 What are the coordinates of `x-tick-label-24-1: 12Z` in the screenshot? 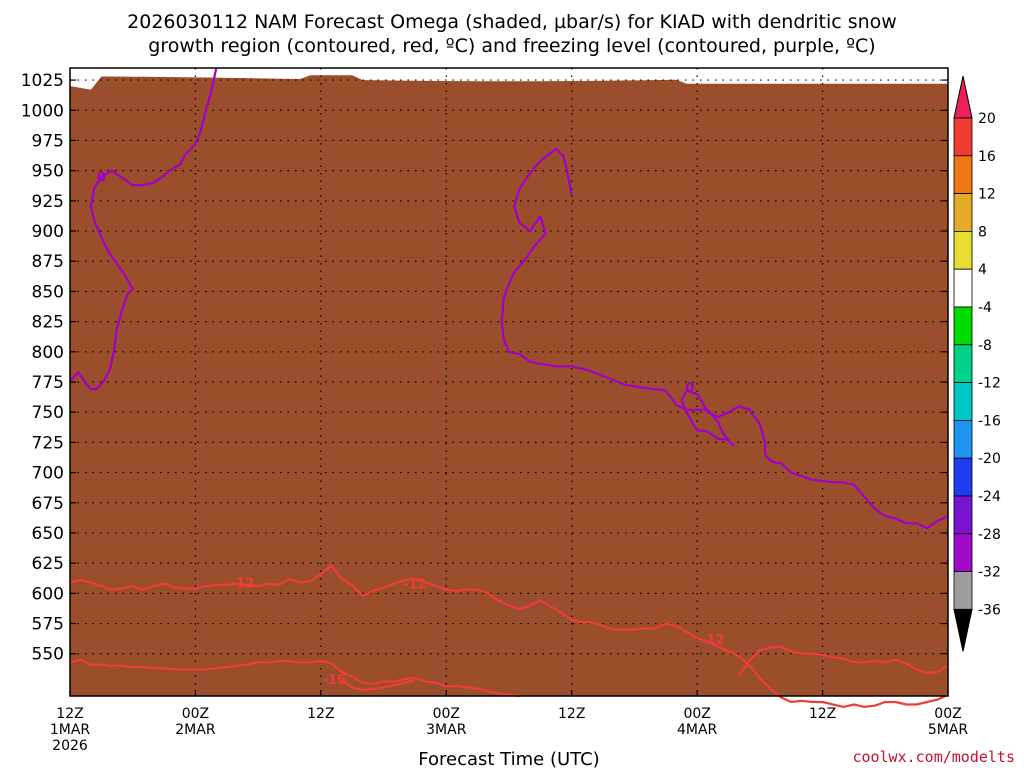 It's located at (320, 714).